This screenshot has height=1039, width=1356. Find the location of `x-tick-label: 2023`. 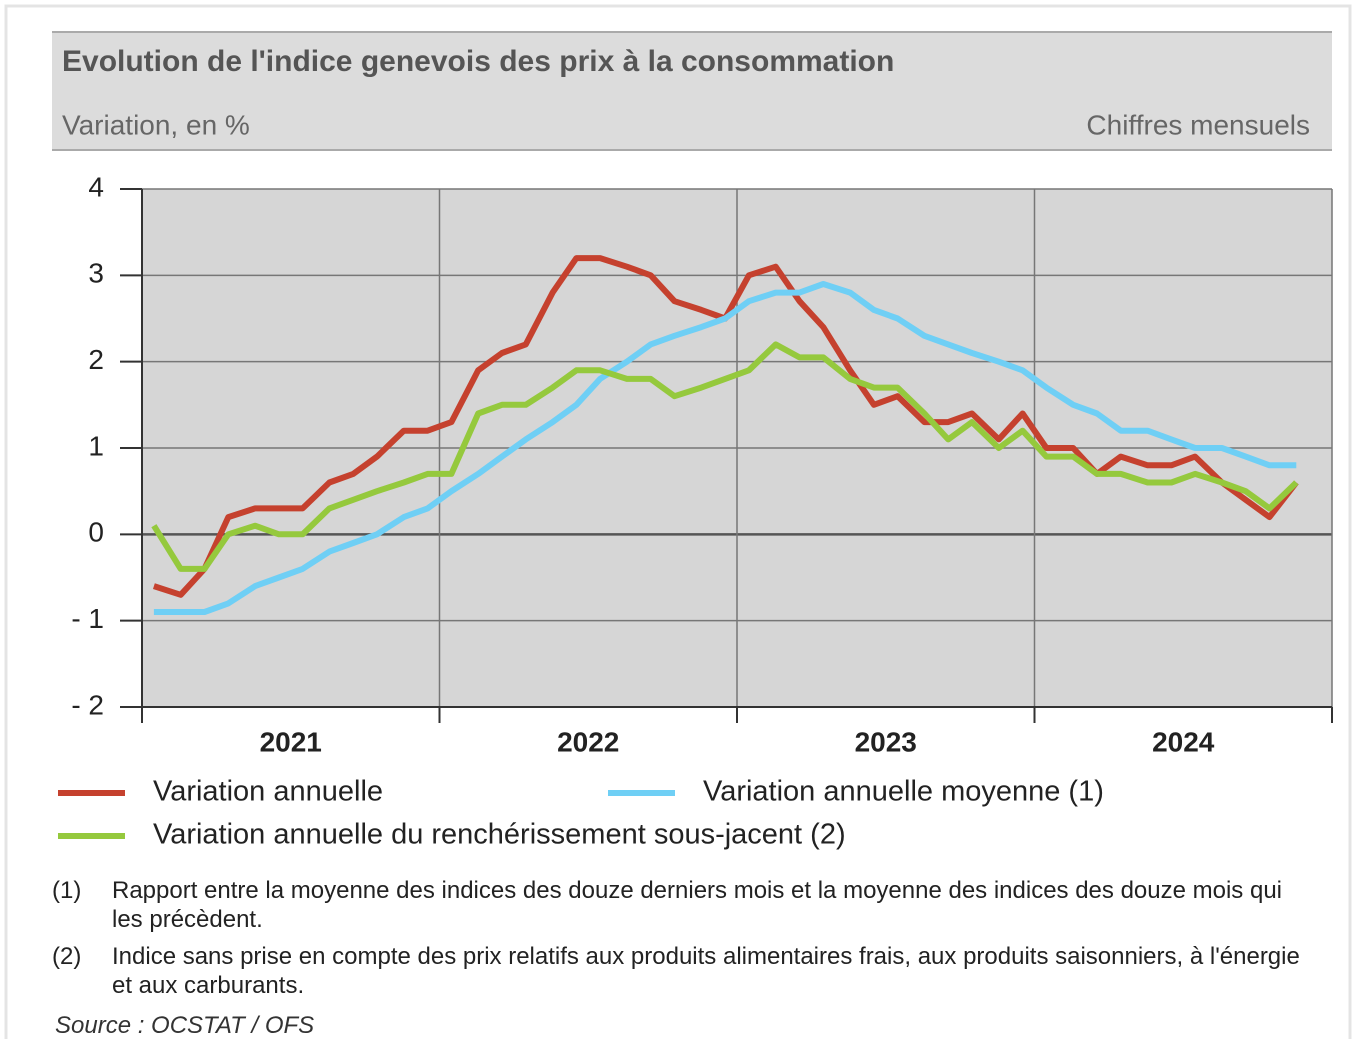

x-tick-label: 2023 is located at coordinates (886, 741).